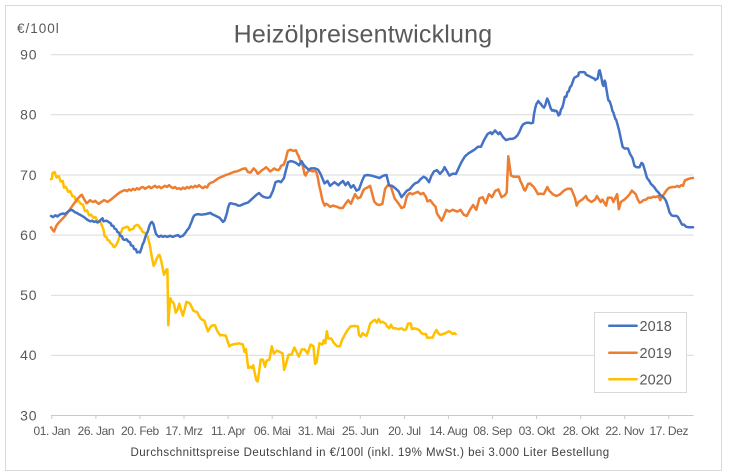 Image resolution: width=729 pixels, height=476 pixels. Describe the element at coordinates (184, 431) in the screenshot. I see `svg-text: 17. Mrz` at that location.